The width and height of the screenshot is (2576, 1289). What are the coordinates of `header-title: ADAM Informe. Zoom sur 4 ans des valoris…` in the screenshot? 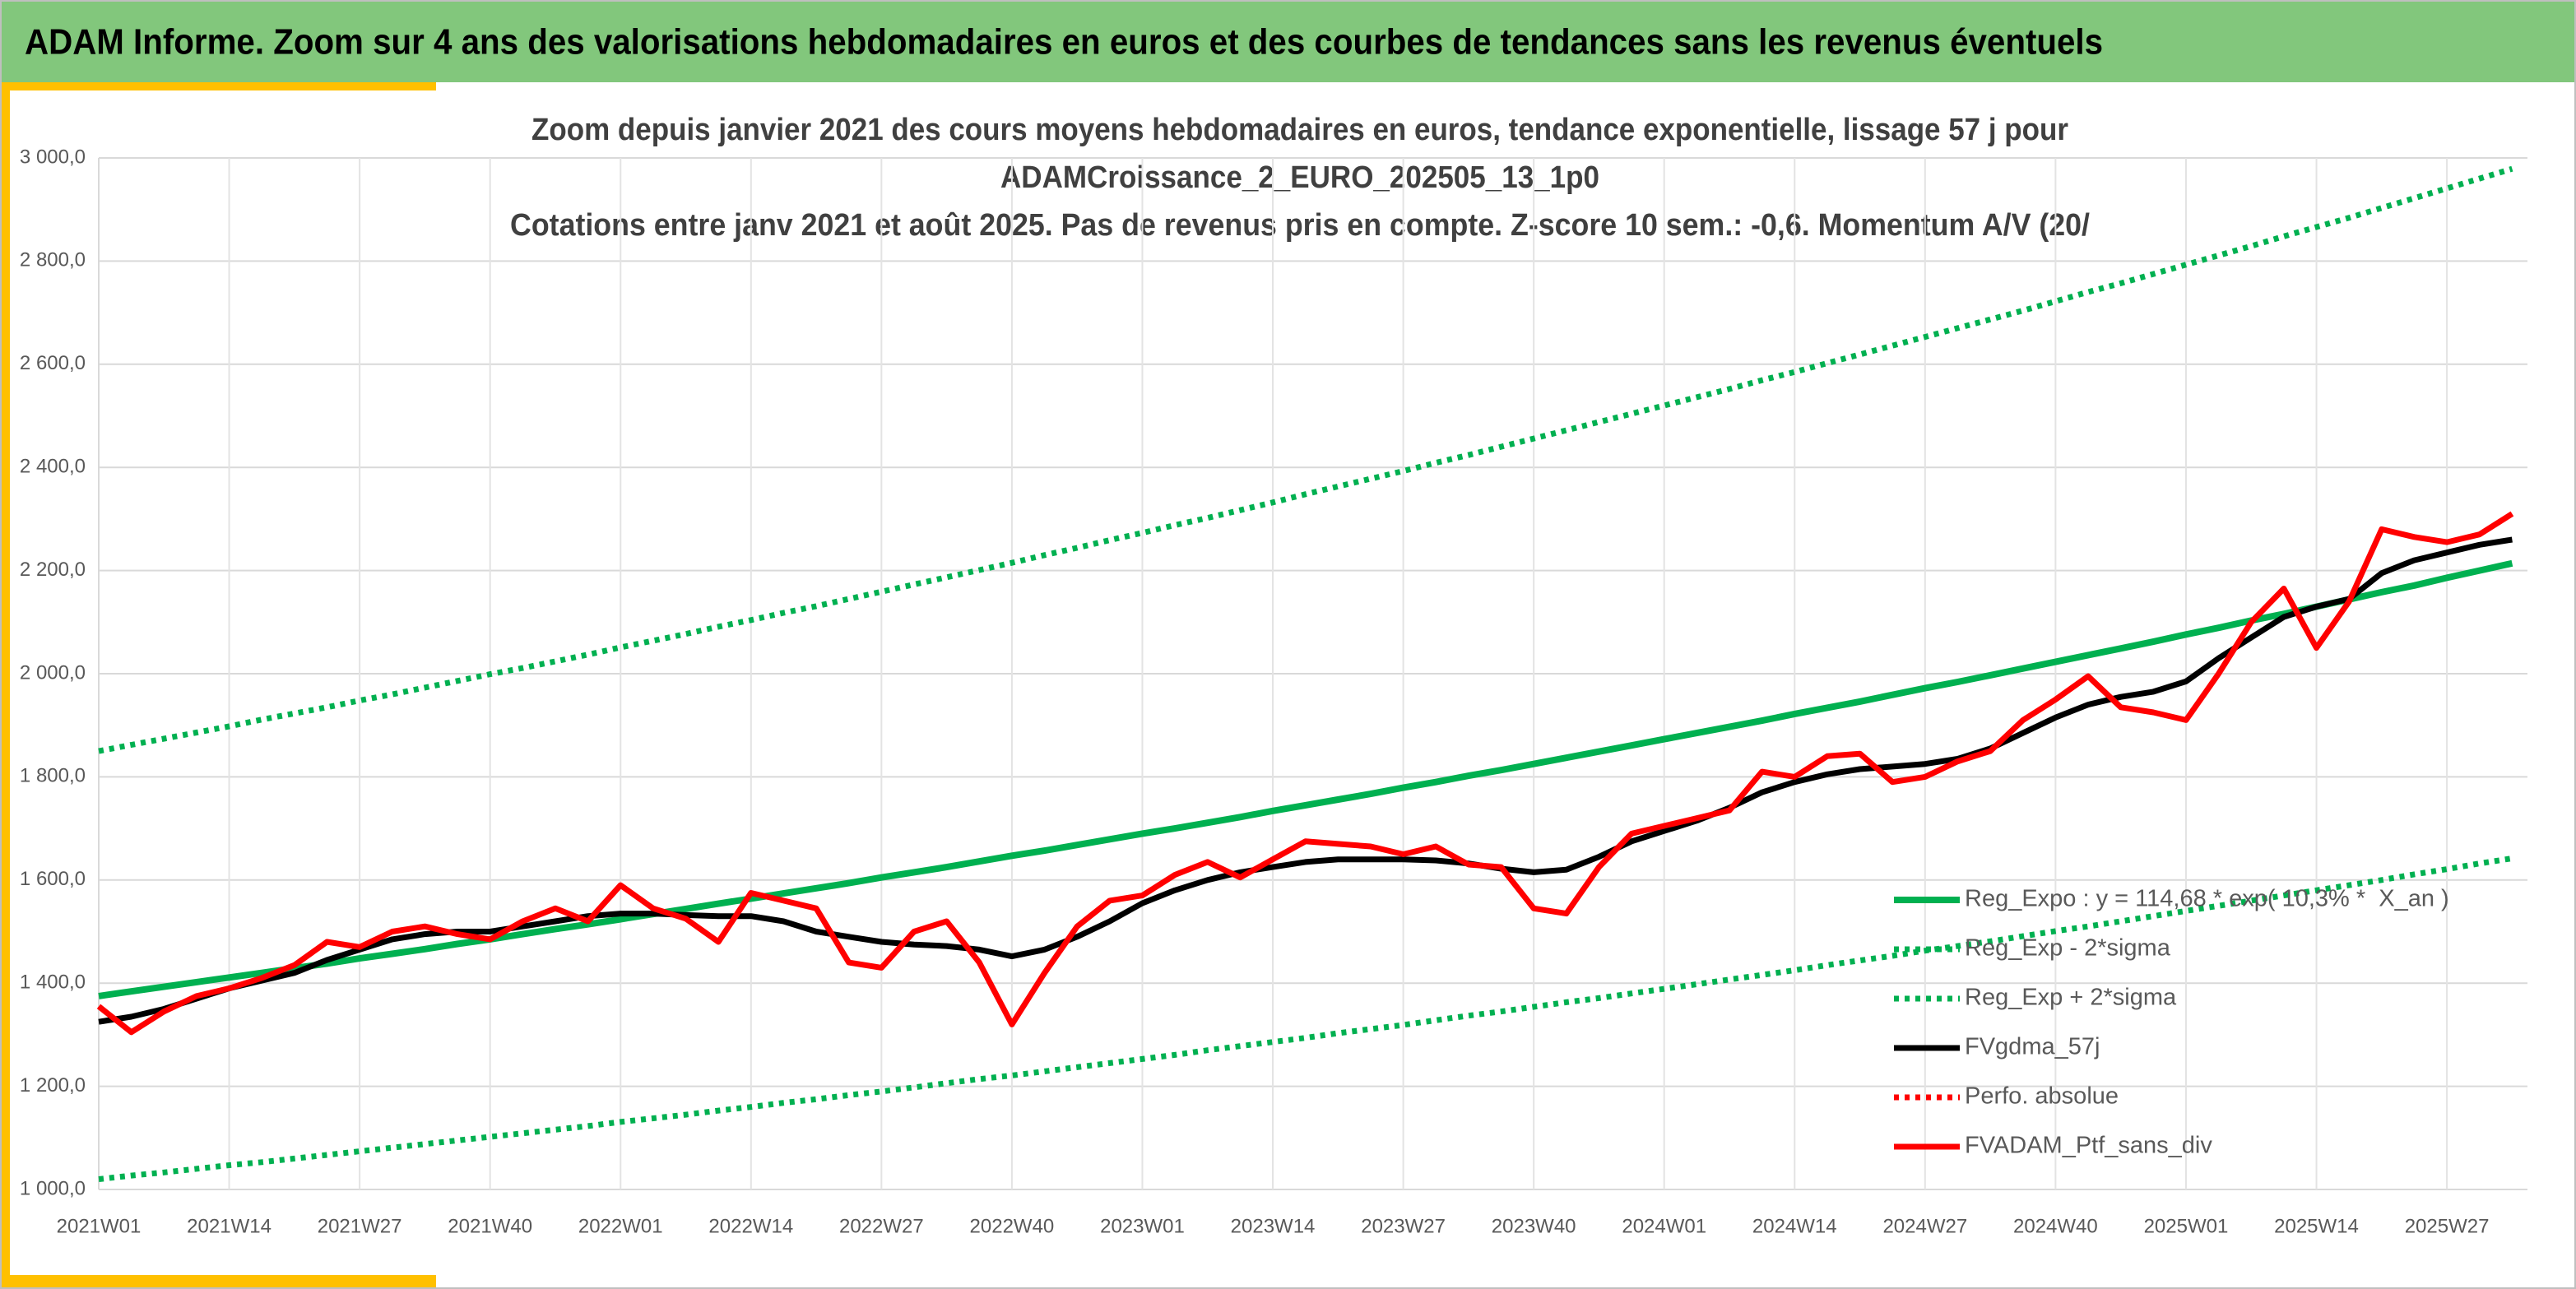 It's located at (1064, 42).